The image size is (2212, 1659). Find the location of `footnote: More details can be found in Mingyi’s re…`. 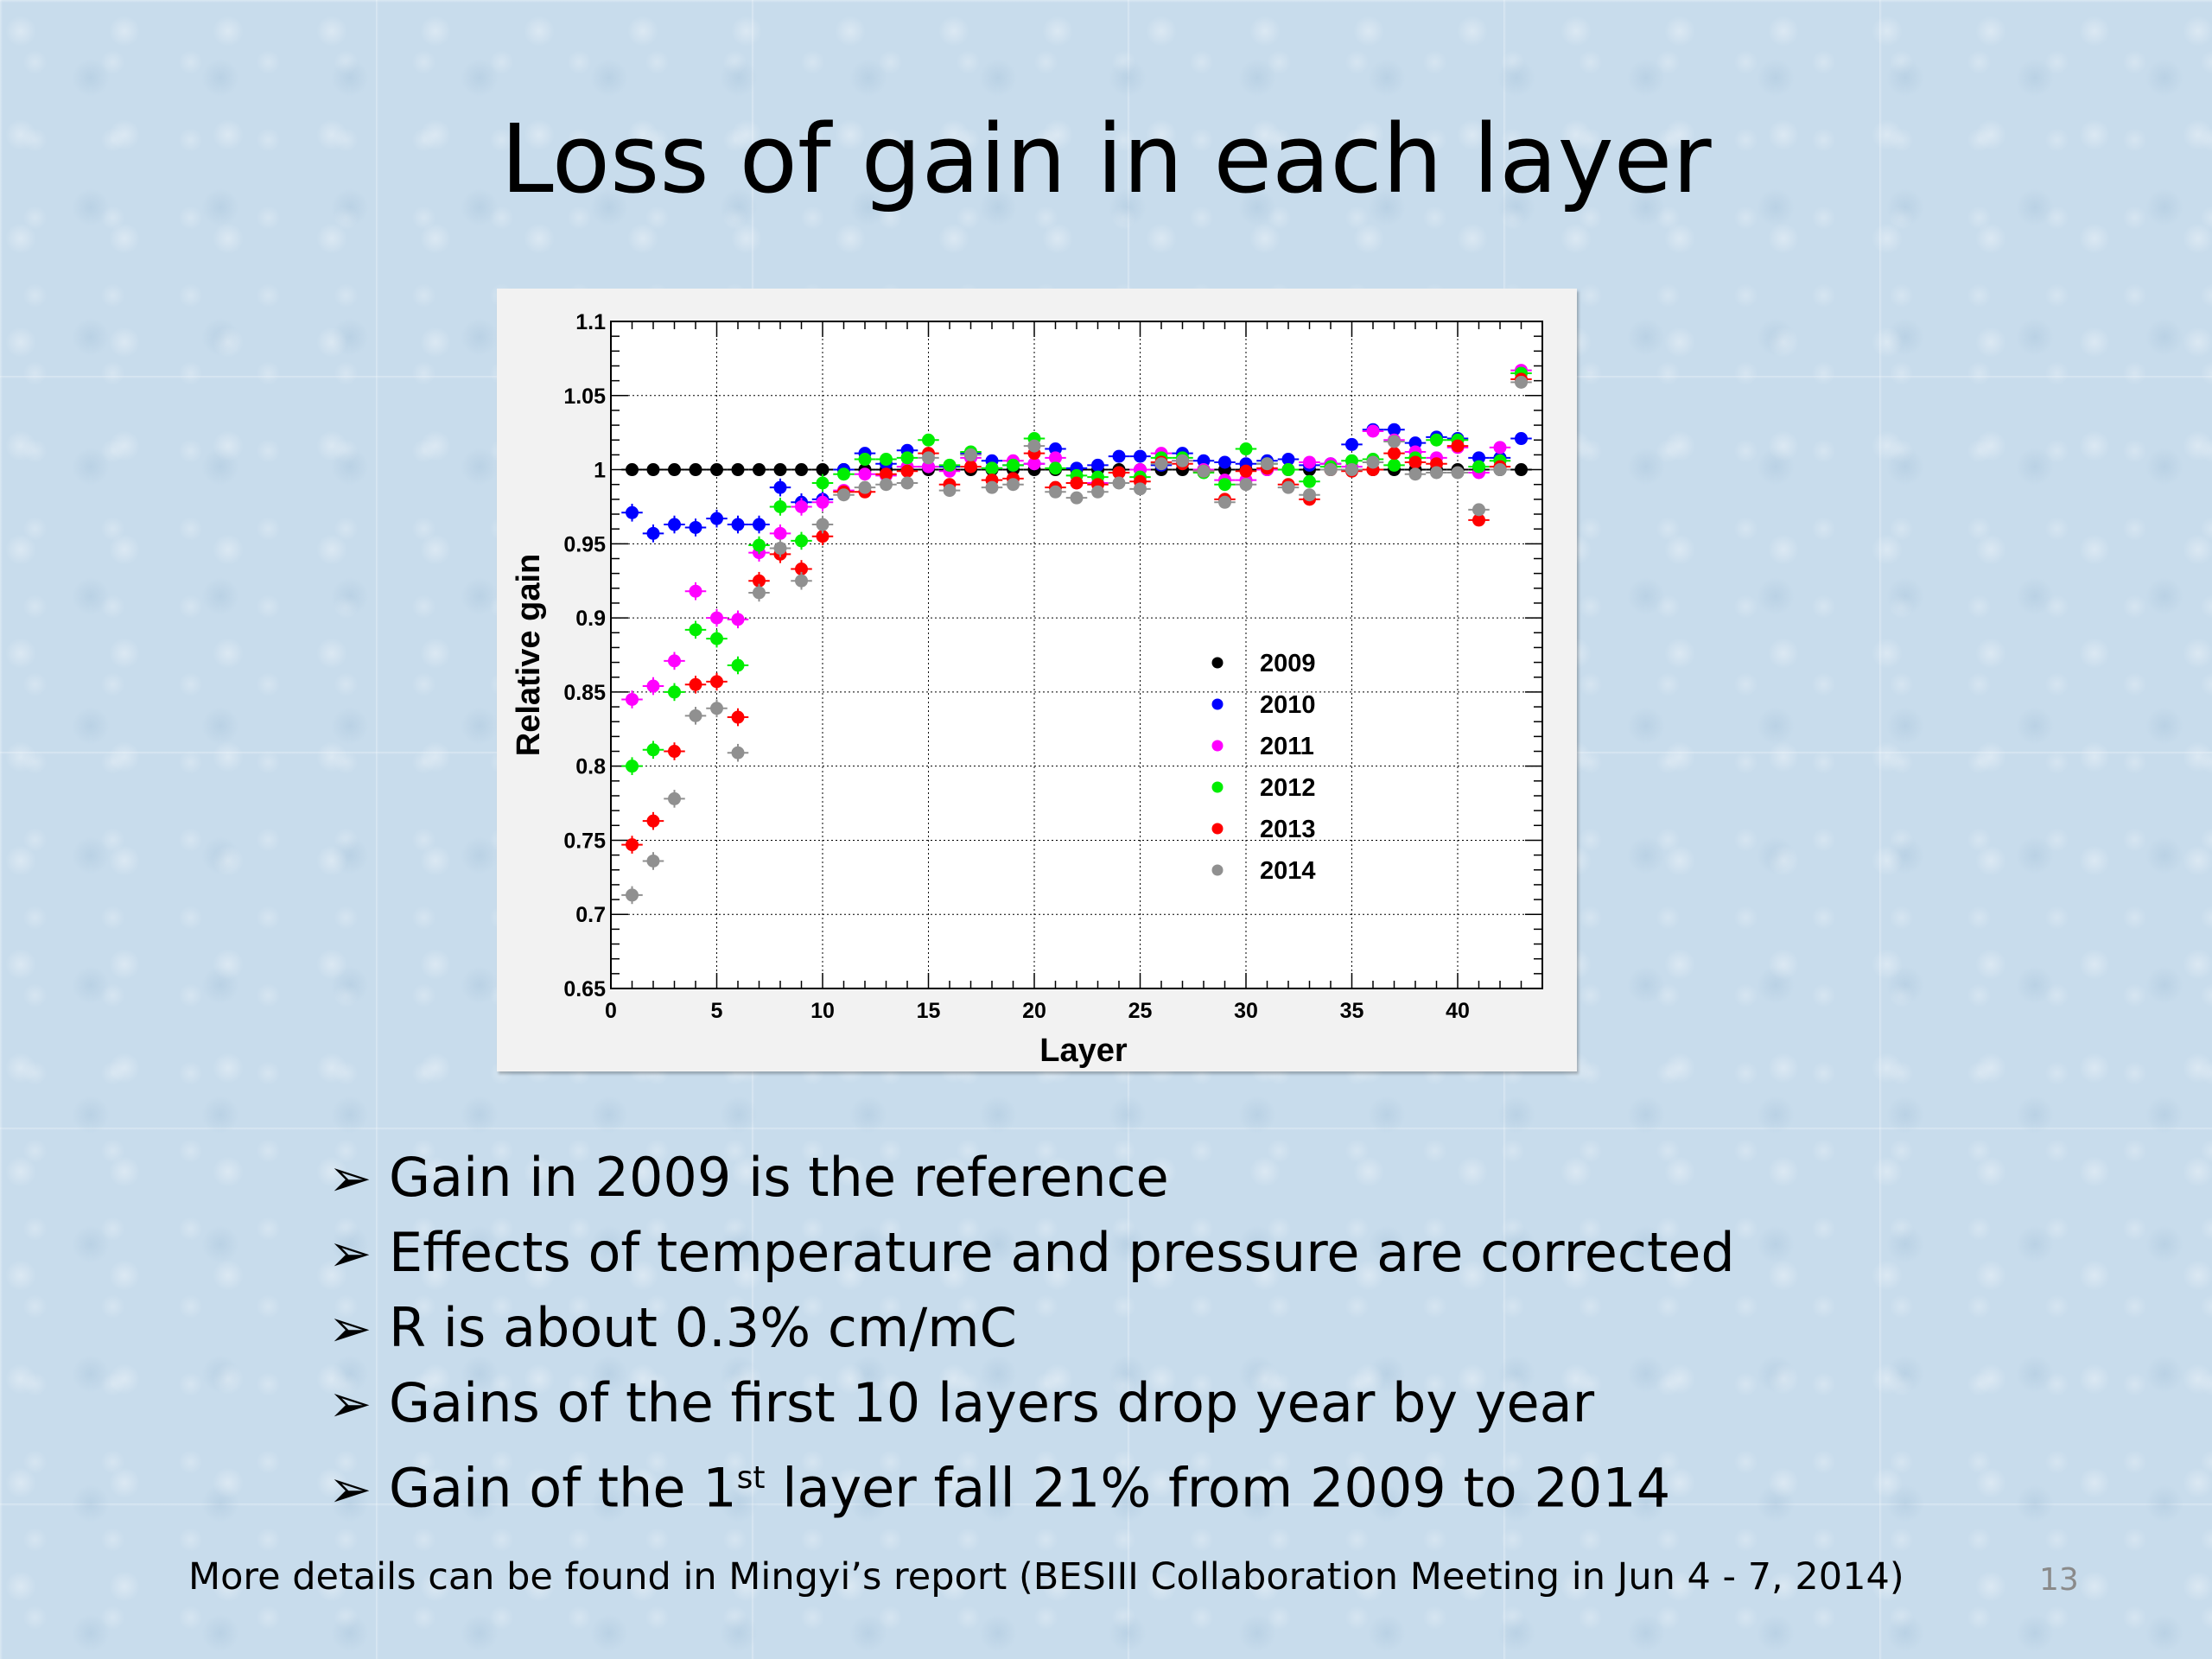

footnote: More details can be found in Mingyi’s re… is located at coordinates (1046, 1577).